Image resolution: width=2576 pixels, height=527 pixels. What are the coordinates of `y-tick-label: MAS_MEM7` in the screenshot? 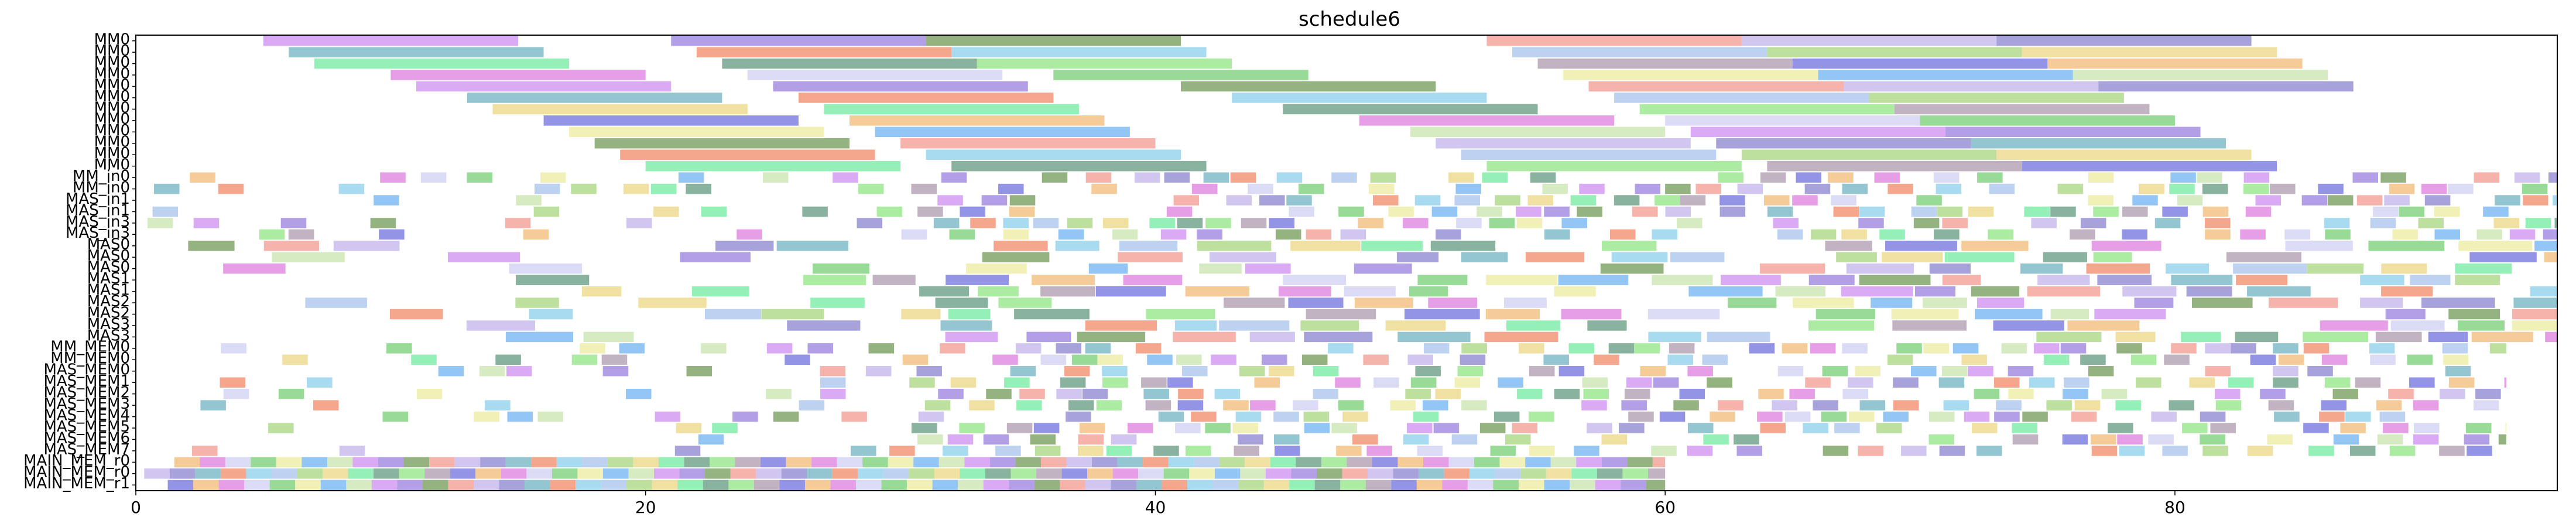 It's located at (86, 449).